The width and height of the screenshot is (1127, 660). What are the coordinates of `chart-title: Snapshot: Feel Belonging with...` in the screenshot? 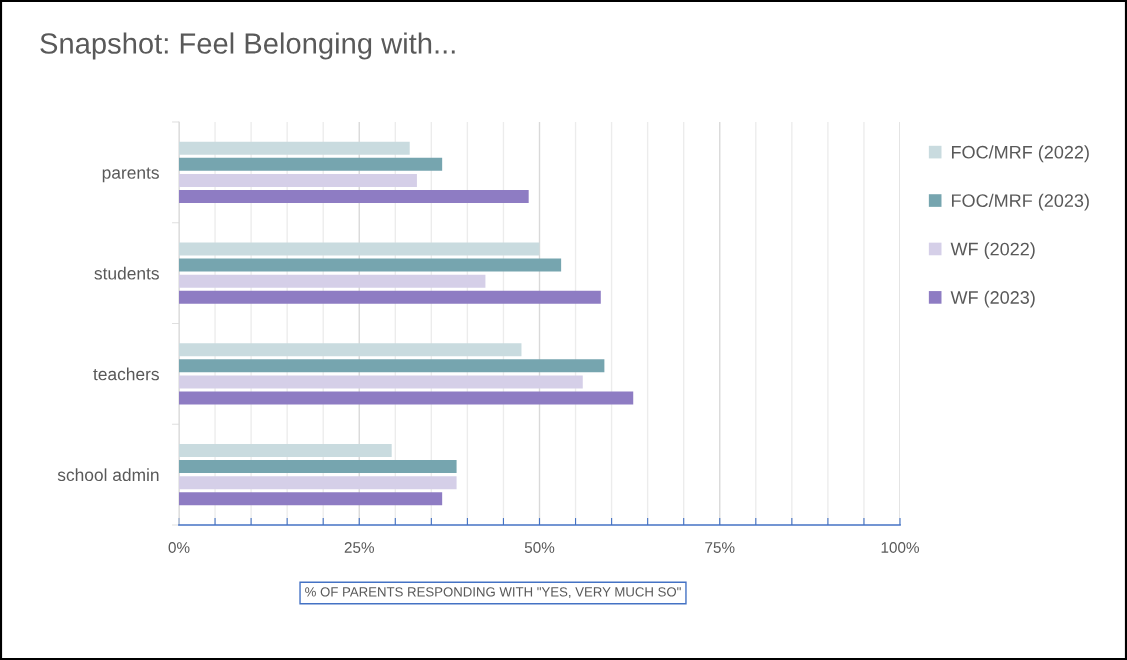 It's located at (247, 46).